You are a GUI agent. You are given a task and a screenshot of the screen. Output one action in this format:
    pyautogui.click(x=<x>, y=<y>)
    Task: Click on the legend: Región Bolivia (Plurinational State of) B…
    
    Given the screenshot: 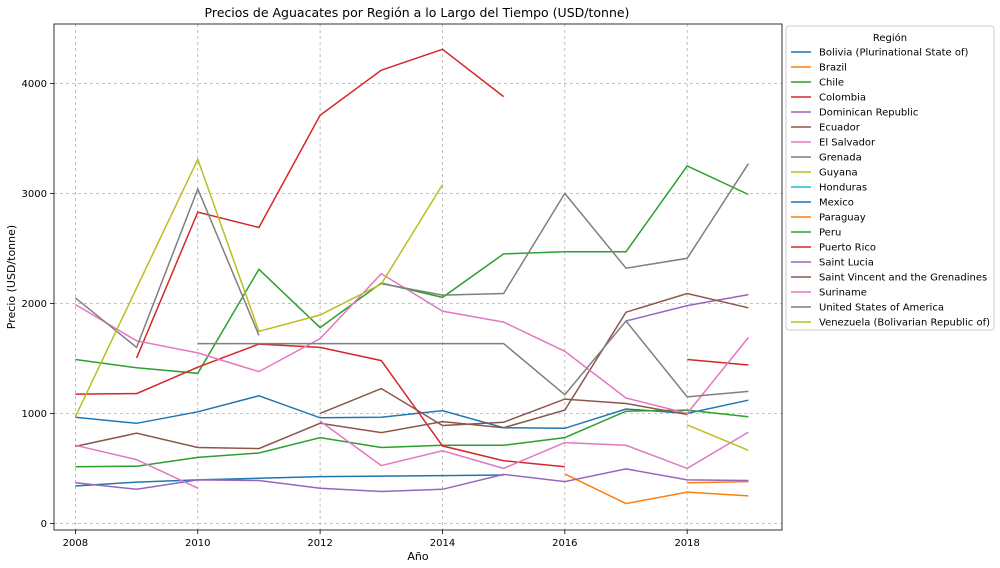 What is the action you would take?
    pyautogui.click(x=890, y=178)
    